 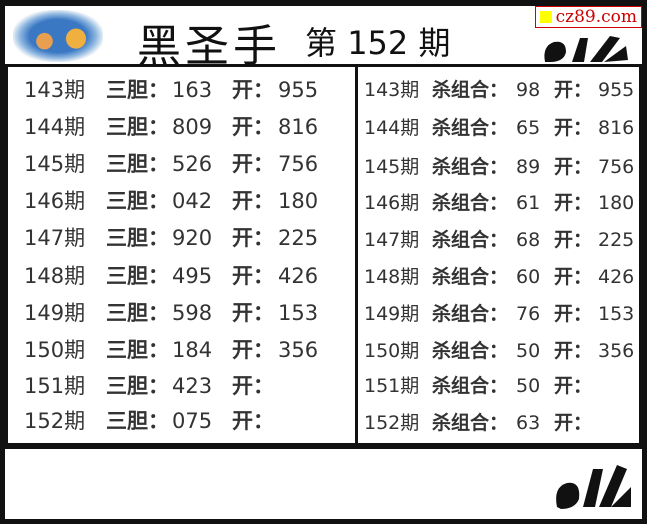 I want to click on list-item: 150期 三胆： 184 开： 356, so click(x=181, y=350).